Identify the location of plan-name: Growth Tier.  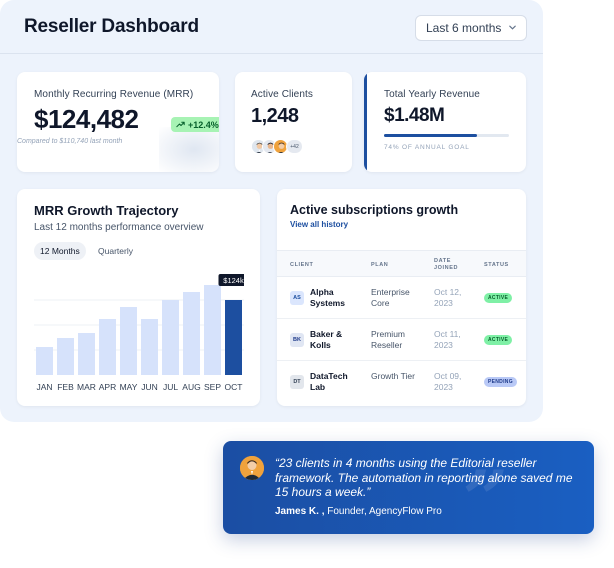
(393, 376).